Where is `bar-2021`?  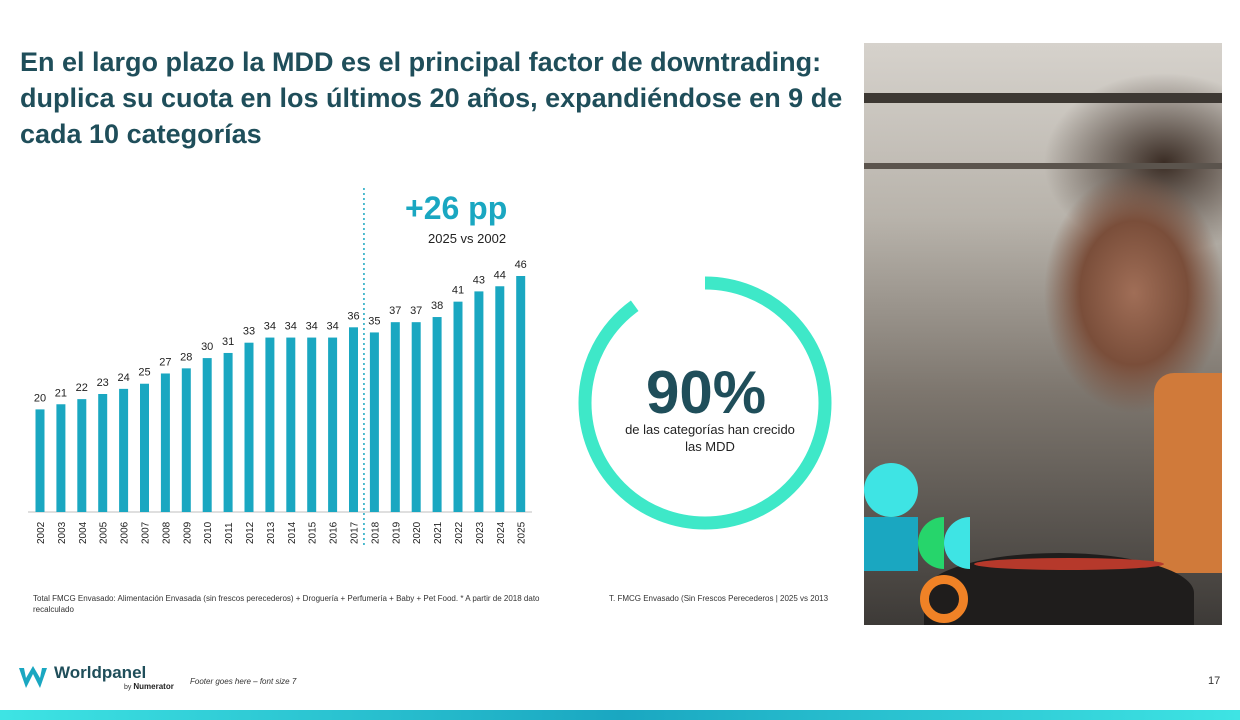 bar-2021 is located at coordinates (437, 414).